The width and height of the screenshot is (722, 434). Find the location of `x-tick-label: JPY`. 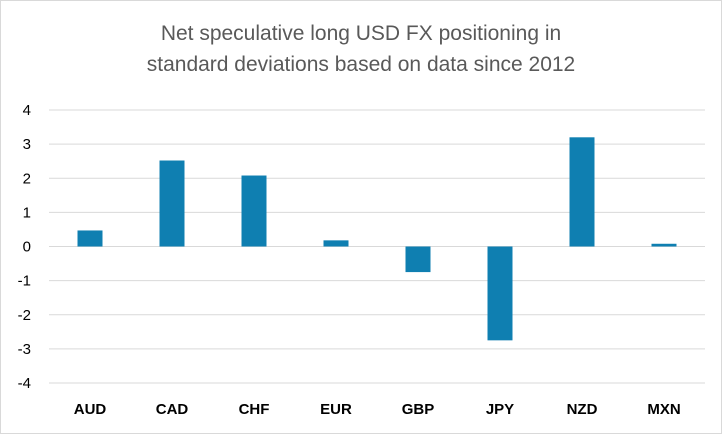

x-tick-label: JPY is located at coordinates (500, 409).